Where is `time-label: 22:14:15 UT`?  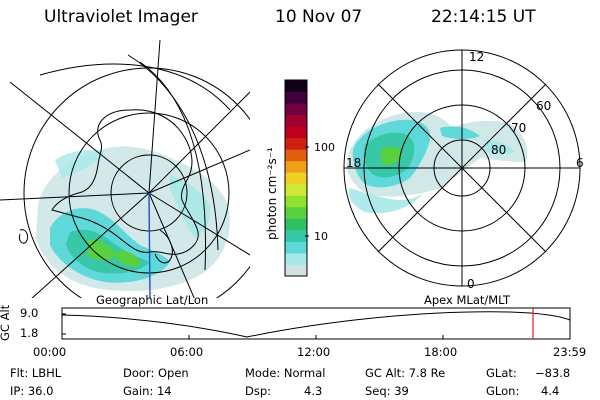 time-label: 22:14:15 UT is located at coordinates (483, 17).